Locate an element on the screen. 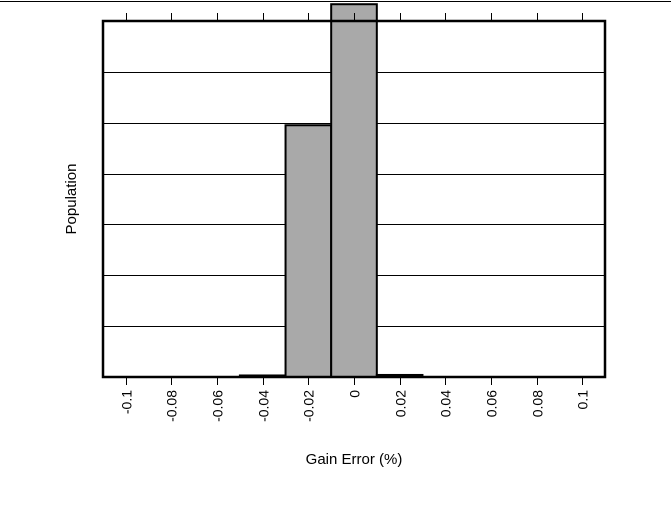  tick-label-4: -0.02 is located at coordinates (309, 406).